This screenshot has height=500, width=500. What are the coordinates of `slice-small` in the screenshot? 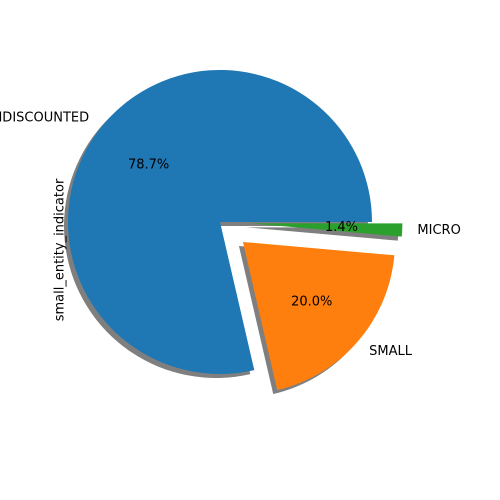 It's located at (318, 316).